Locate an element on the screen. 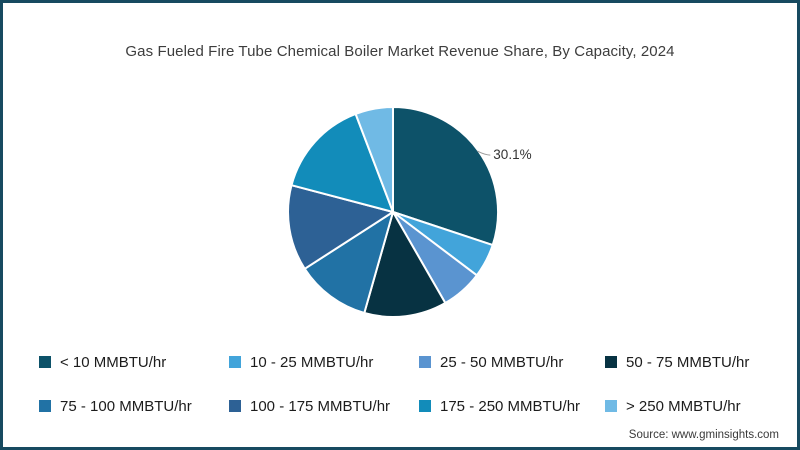 This screenshot has height=450, width=800. legend-item: 175 - 250 MMBTU/hr is located at coordinates (499, 406).